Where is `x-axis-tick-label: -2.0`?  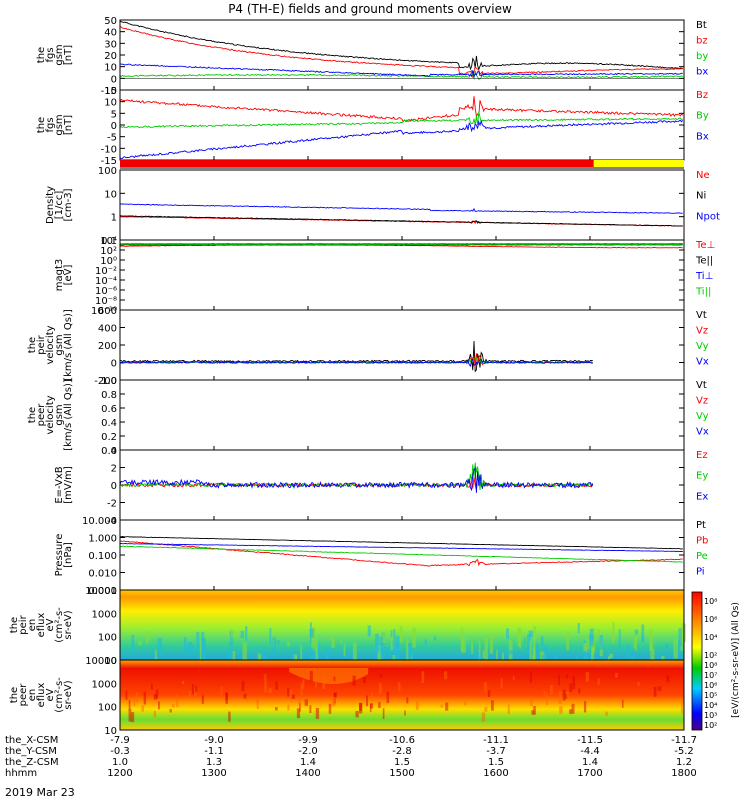
x-axis-tick-label: -2.0 is located at coordinates (308, 751).